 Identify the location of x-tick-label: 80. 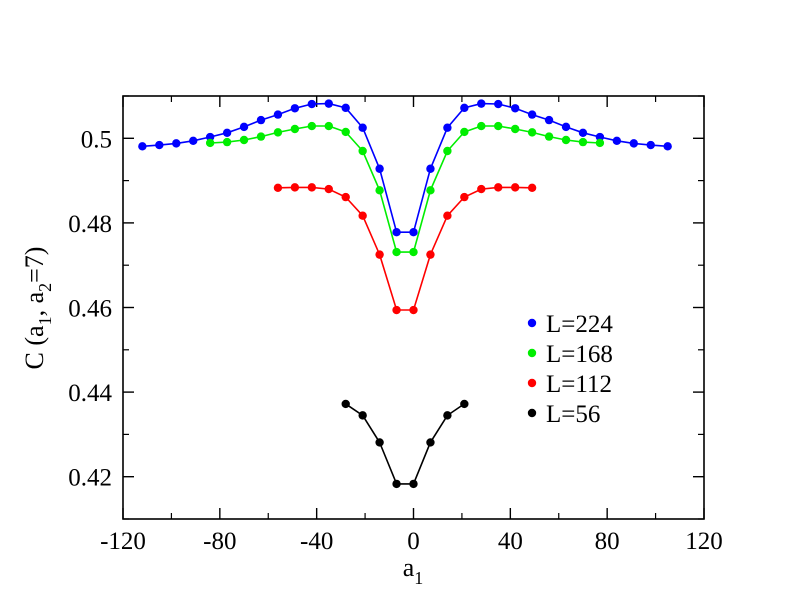
(607, 541).